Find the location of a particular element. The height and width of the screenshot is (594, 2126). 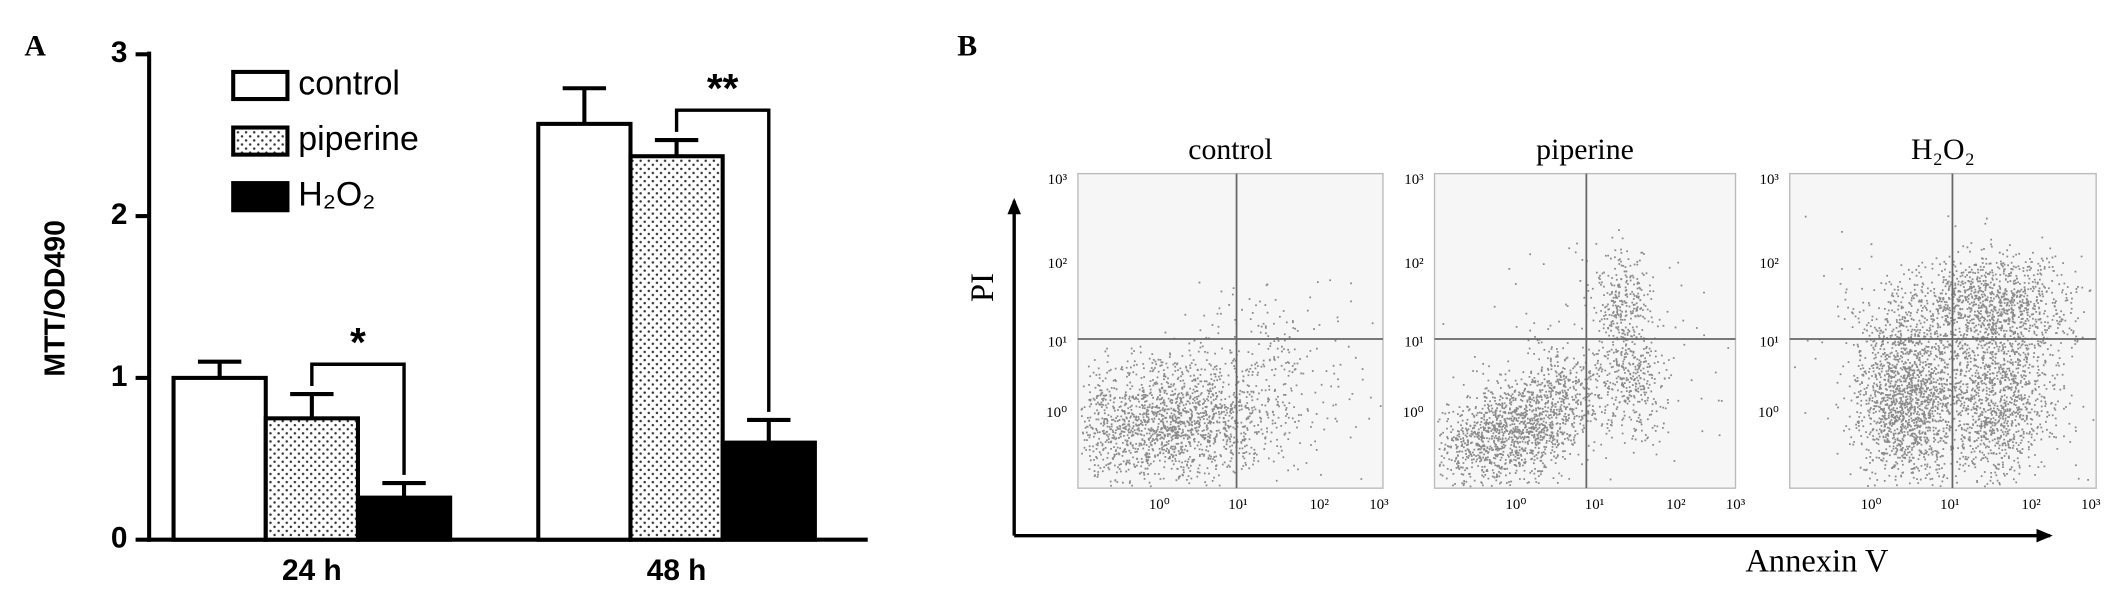

panel-label: B is located at coordinates (967, 46).